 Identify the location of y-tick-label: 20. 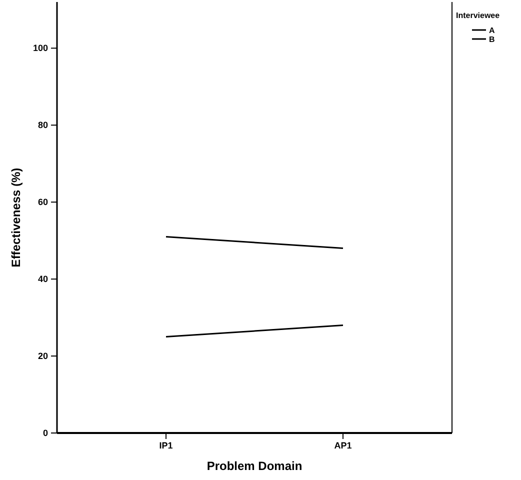
(43, 355).